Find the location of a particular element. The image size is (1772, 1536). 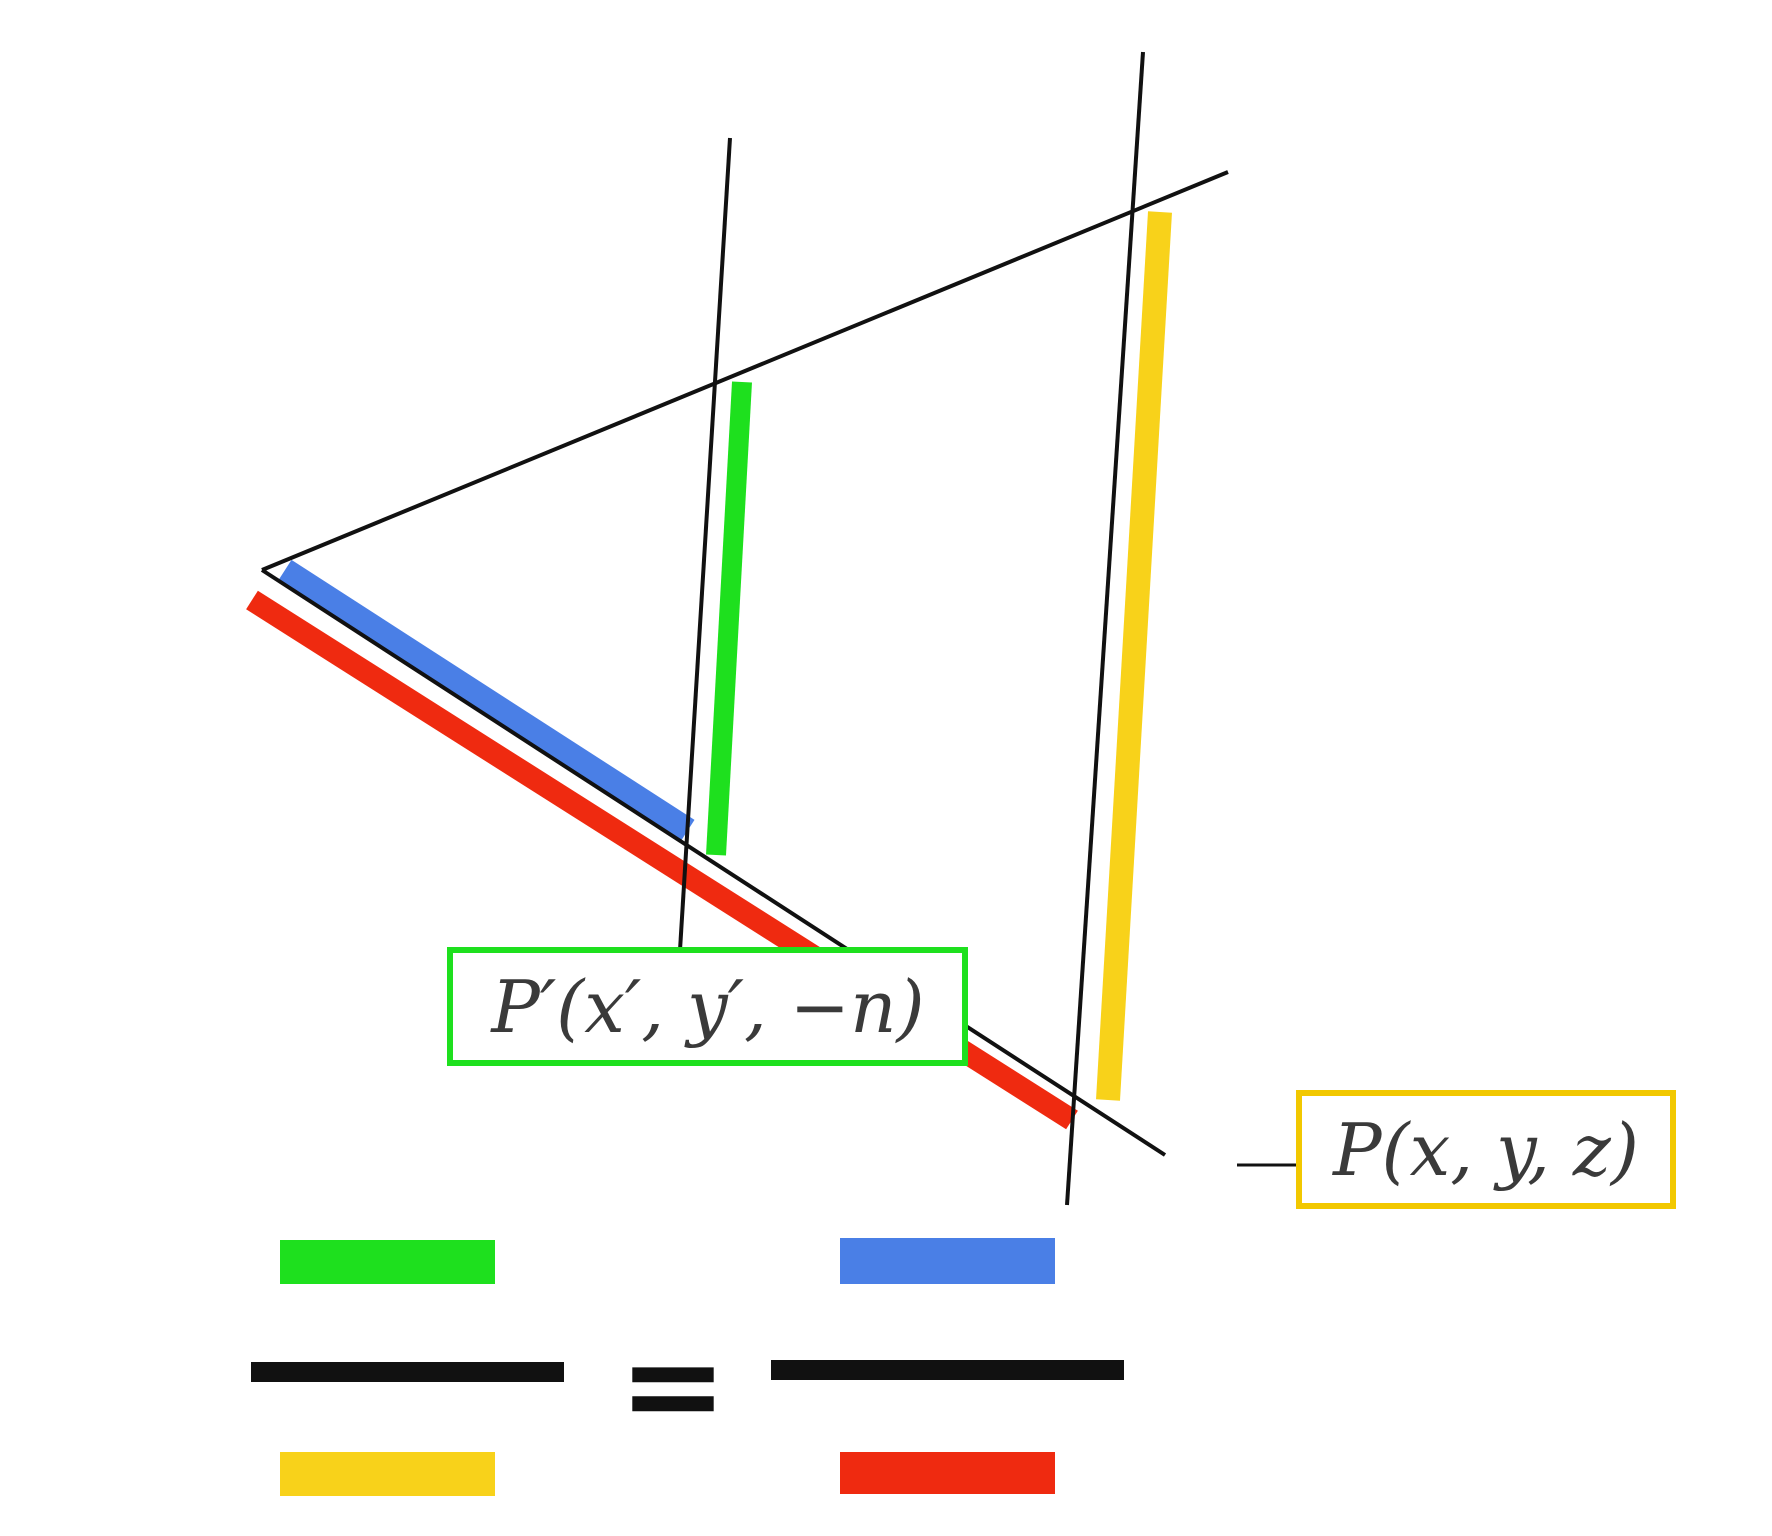

original-point-label: P(x, y, z) is located at coordinates (1485, 1150).